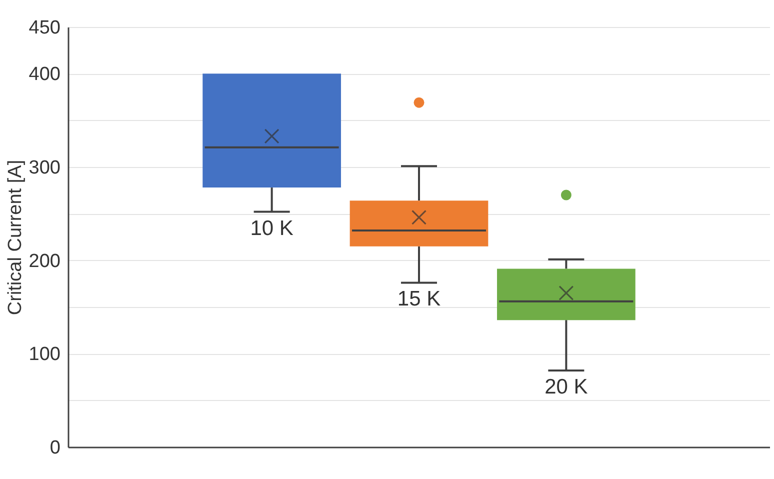 The height and width of the screenshot is (479, 774). What do you see at coordinates (44, 261) in the screenshot?
I see `y-tick-label: 200` at bounding box center [44, 261].